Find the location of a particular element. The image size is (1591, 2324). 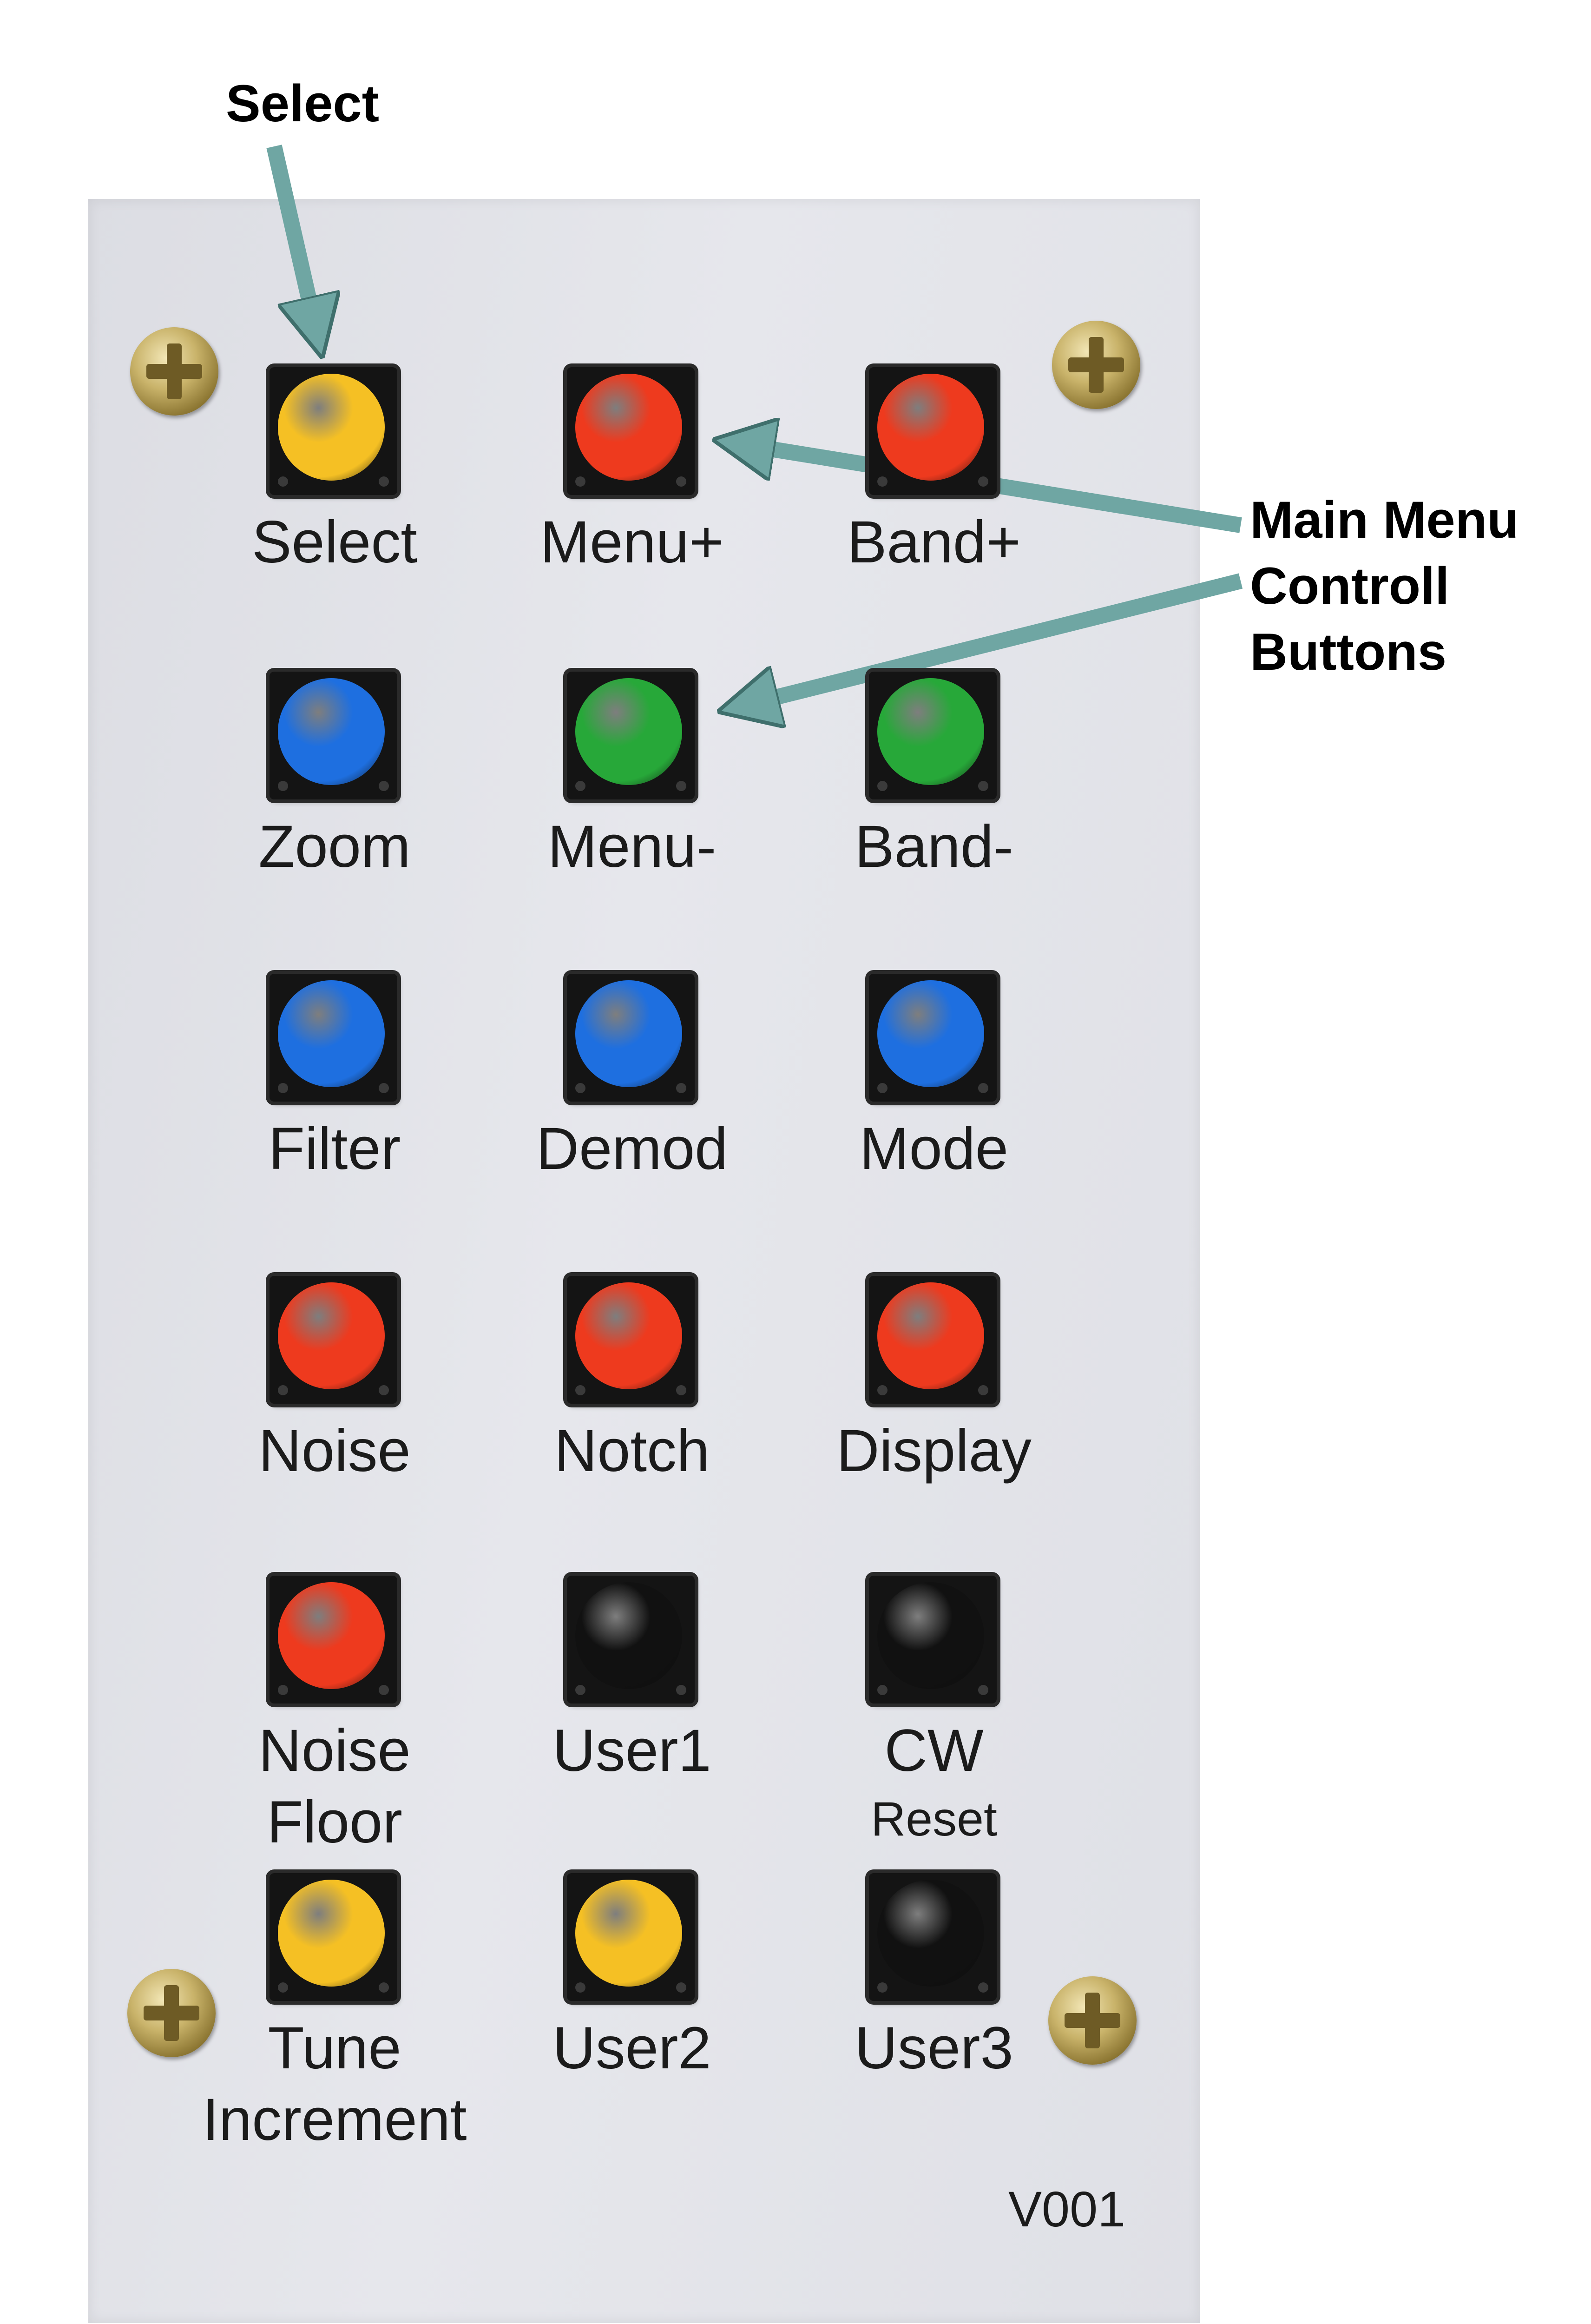

menu-minus-arrow is located at coordinates (986, 641).